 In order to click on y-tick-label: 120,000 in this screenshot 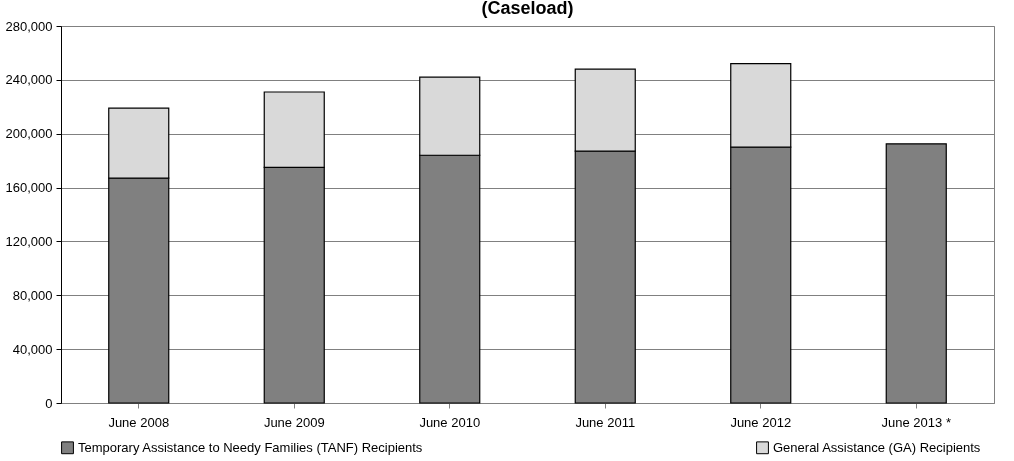, I will do `click(29, 241)`.